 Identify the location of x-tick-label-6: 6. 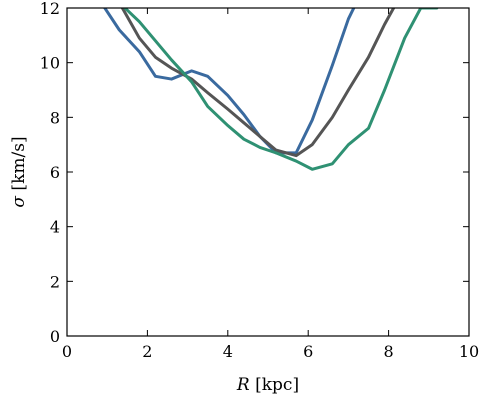
(308, 351).